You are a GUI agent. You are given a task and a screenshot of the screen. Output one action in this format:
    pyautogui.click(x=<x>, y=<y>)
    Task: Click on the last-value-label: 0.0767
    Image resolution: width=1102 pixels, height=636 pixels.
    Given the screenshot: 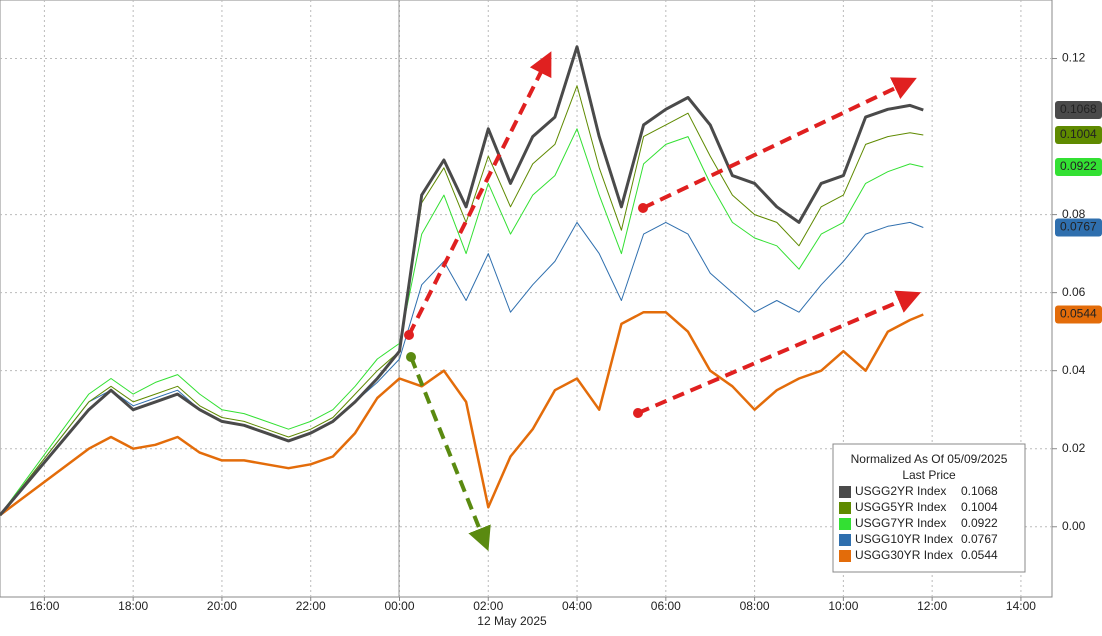 What is the action you would take?
    pyautogui.click(x=1078, y=227)
    